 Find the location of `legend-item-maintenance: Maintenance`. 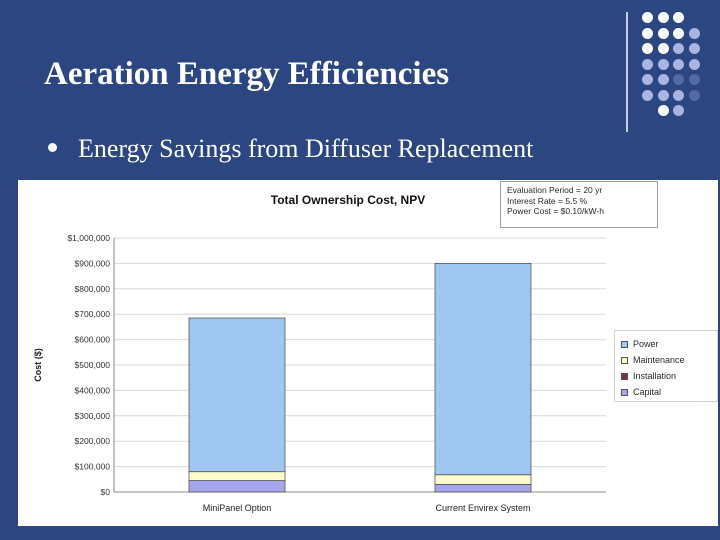

legend-item-maintenance: Maintenance is located at coordinates (666, 360).